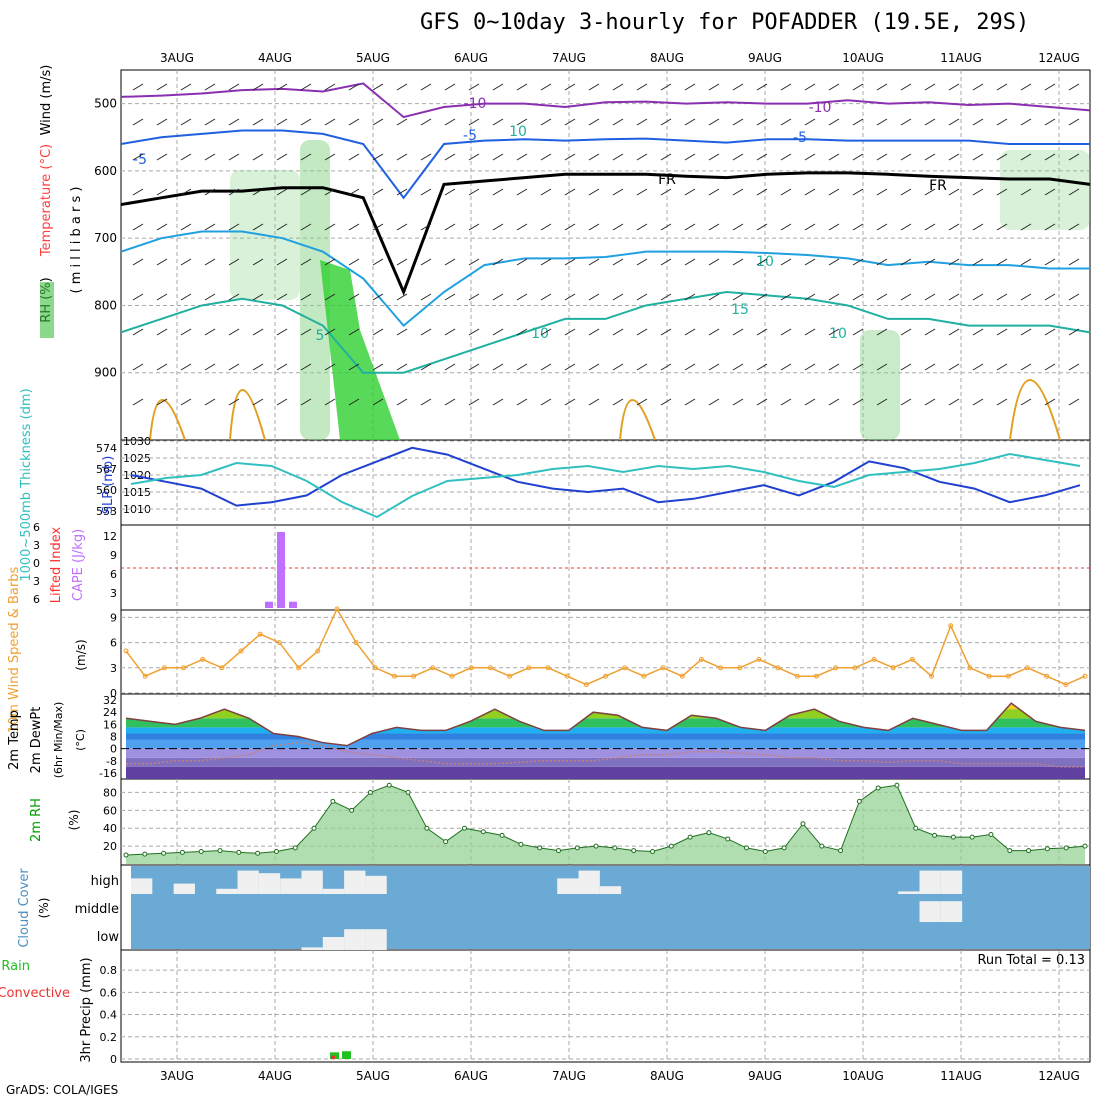 The height and width of the screenshot is (1100, 1100). I want to click on contour-label: 15, so click(740, 310).